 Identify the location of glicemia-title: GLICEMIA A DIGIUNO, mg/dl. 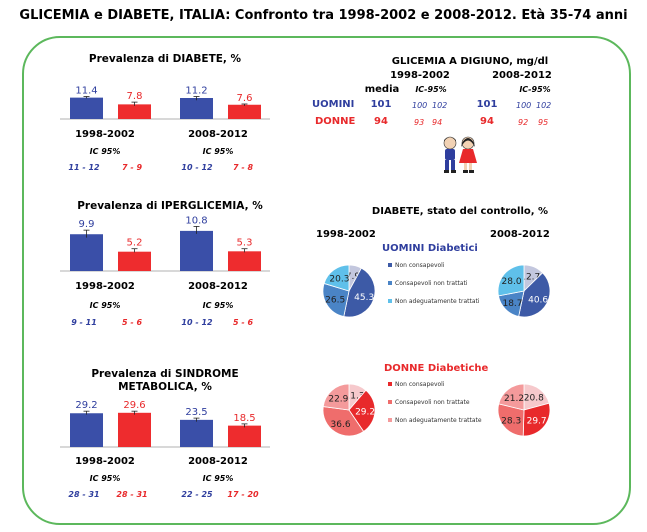
(470, 61).